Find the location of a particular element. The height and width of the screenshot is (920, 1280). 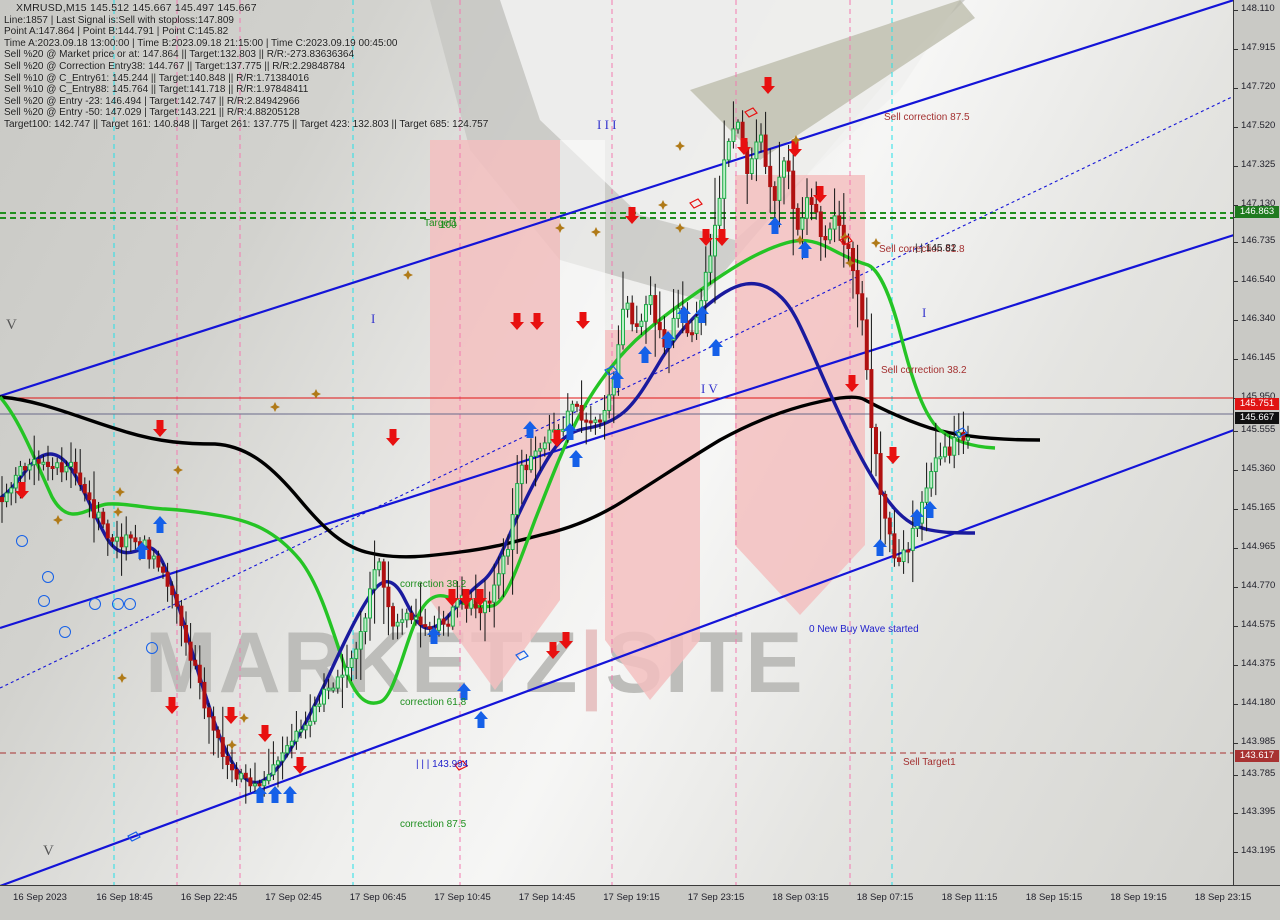

annotation-tit-level: | | | 143.994 is located at coordinates (442, 764).